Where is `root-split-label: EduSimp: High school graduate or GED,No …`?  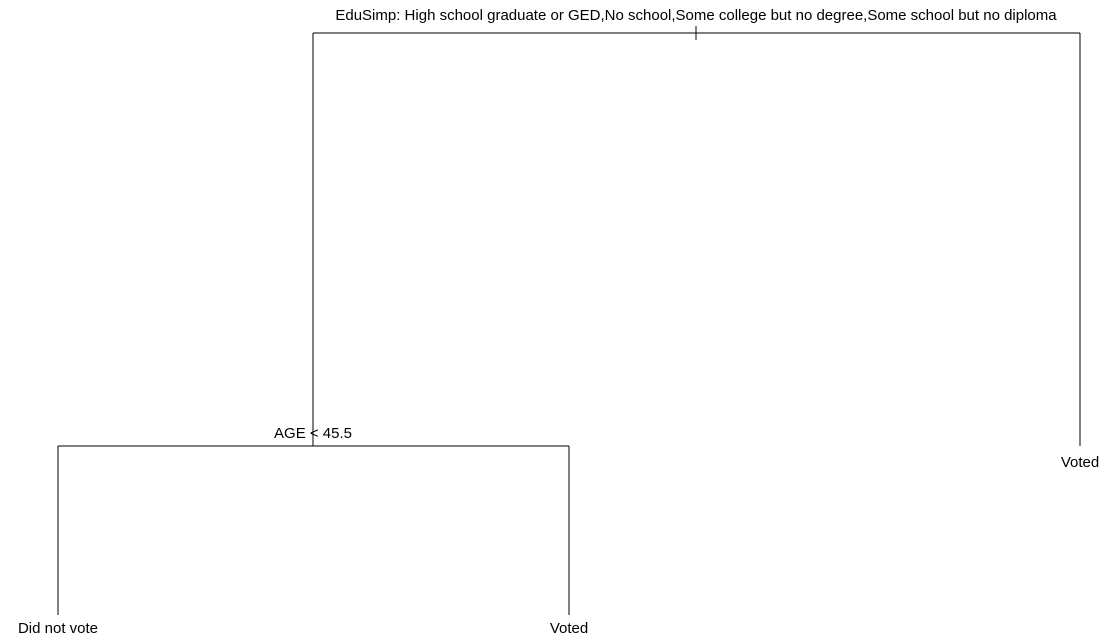 root-split-label: EduSimp: High school graduate or GED,No … is located at coordinates (696, 15).